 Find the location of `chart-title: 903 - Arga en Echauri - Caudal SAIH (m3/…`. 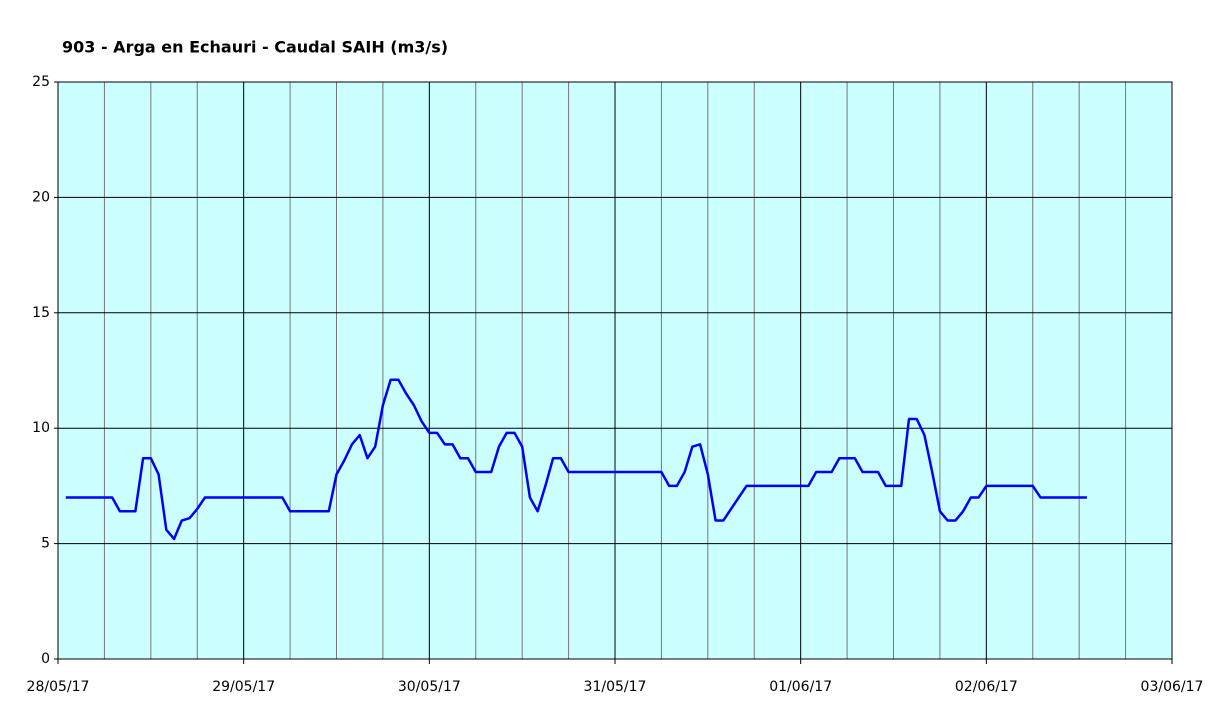

chart-title: 903 - Arga en Echauri - Caudal SAIH (m3/… is located at coordinates (255, 47).